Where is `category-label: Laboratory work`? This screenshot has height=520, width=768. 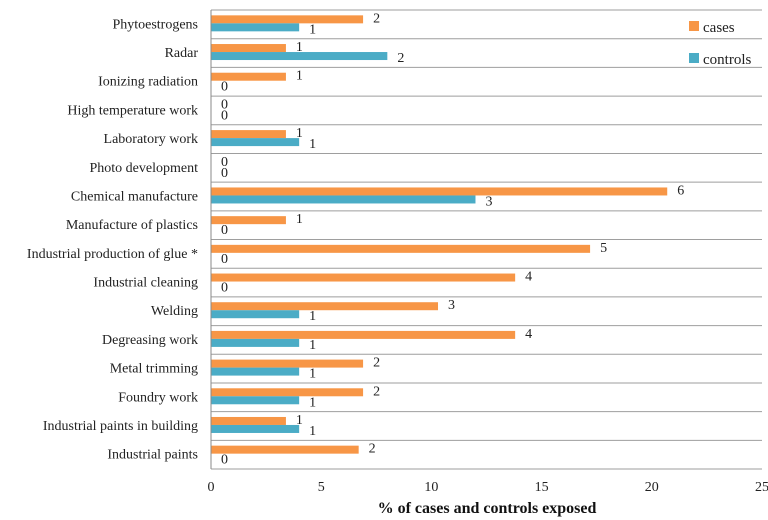 category-label: Laboratory work is located at coordinates (151, 139).